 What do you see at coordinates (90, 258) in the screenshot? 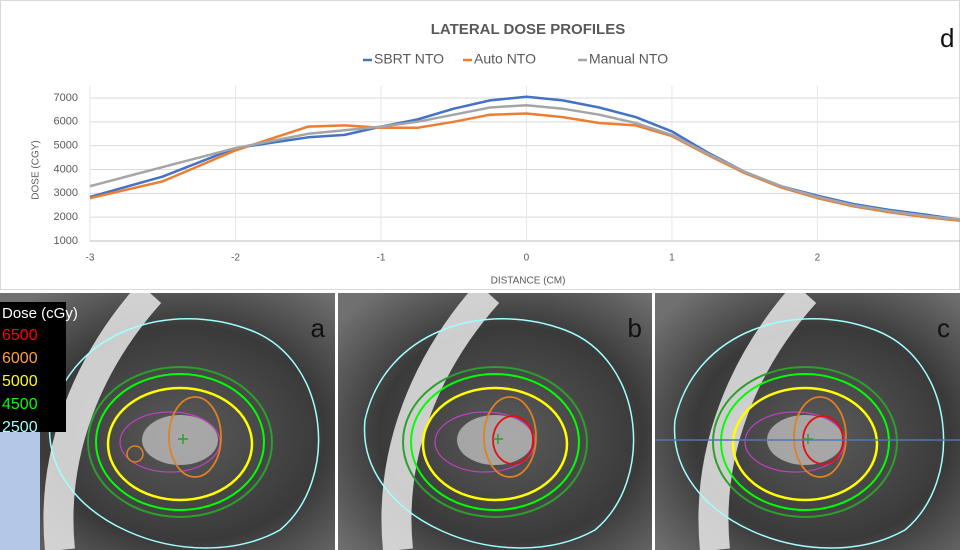
I see `x-tick-label: -3` at bounding box center [90, 258].